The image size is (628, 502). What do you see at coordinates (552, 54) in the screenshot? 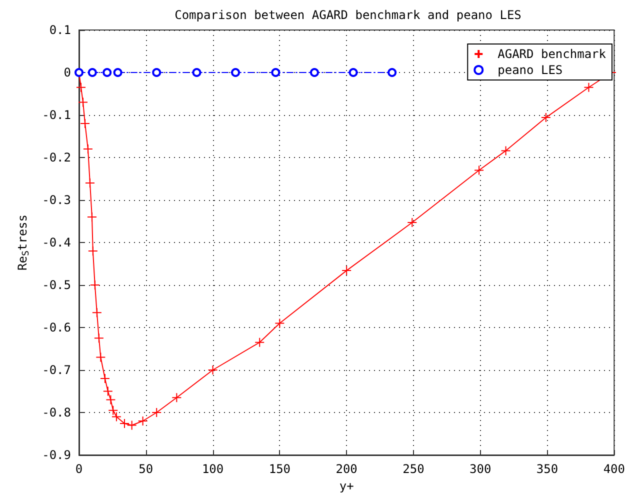
I see `legend-label: AGARD benchmark` at bounding box center [552, 54].